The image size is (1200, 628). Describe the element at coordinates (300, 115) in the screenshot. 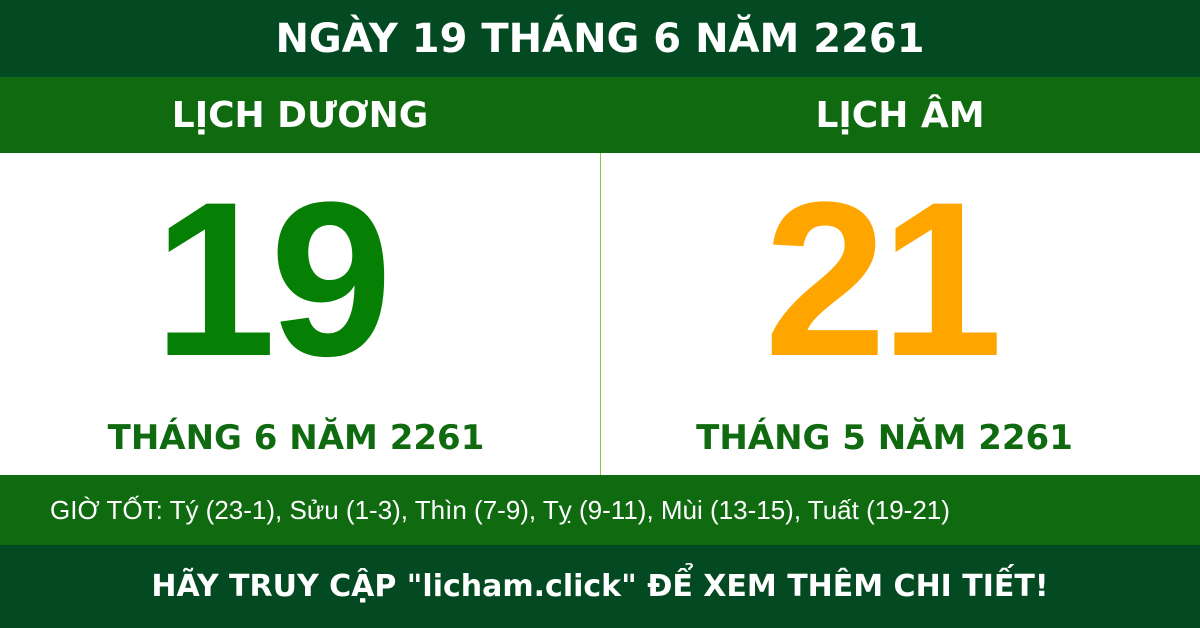

I see `solar-calendar-header: LỊCH DƯƠNG` at that location.